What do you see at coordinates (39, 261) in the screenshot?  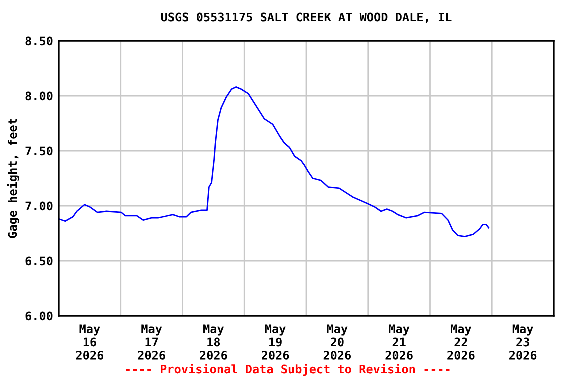 I see `y-tick-label: 6.50` at bounding box center [39, 261].